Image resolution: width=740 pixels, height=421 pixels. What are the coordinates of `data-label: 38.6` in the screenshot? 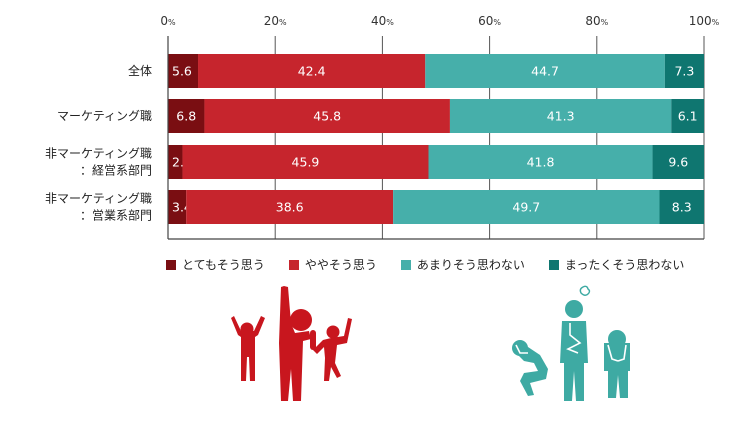 It's located at (290, 207).